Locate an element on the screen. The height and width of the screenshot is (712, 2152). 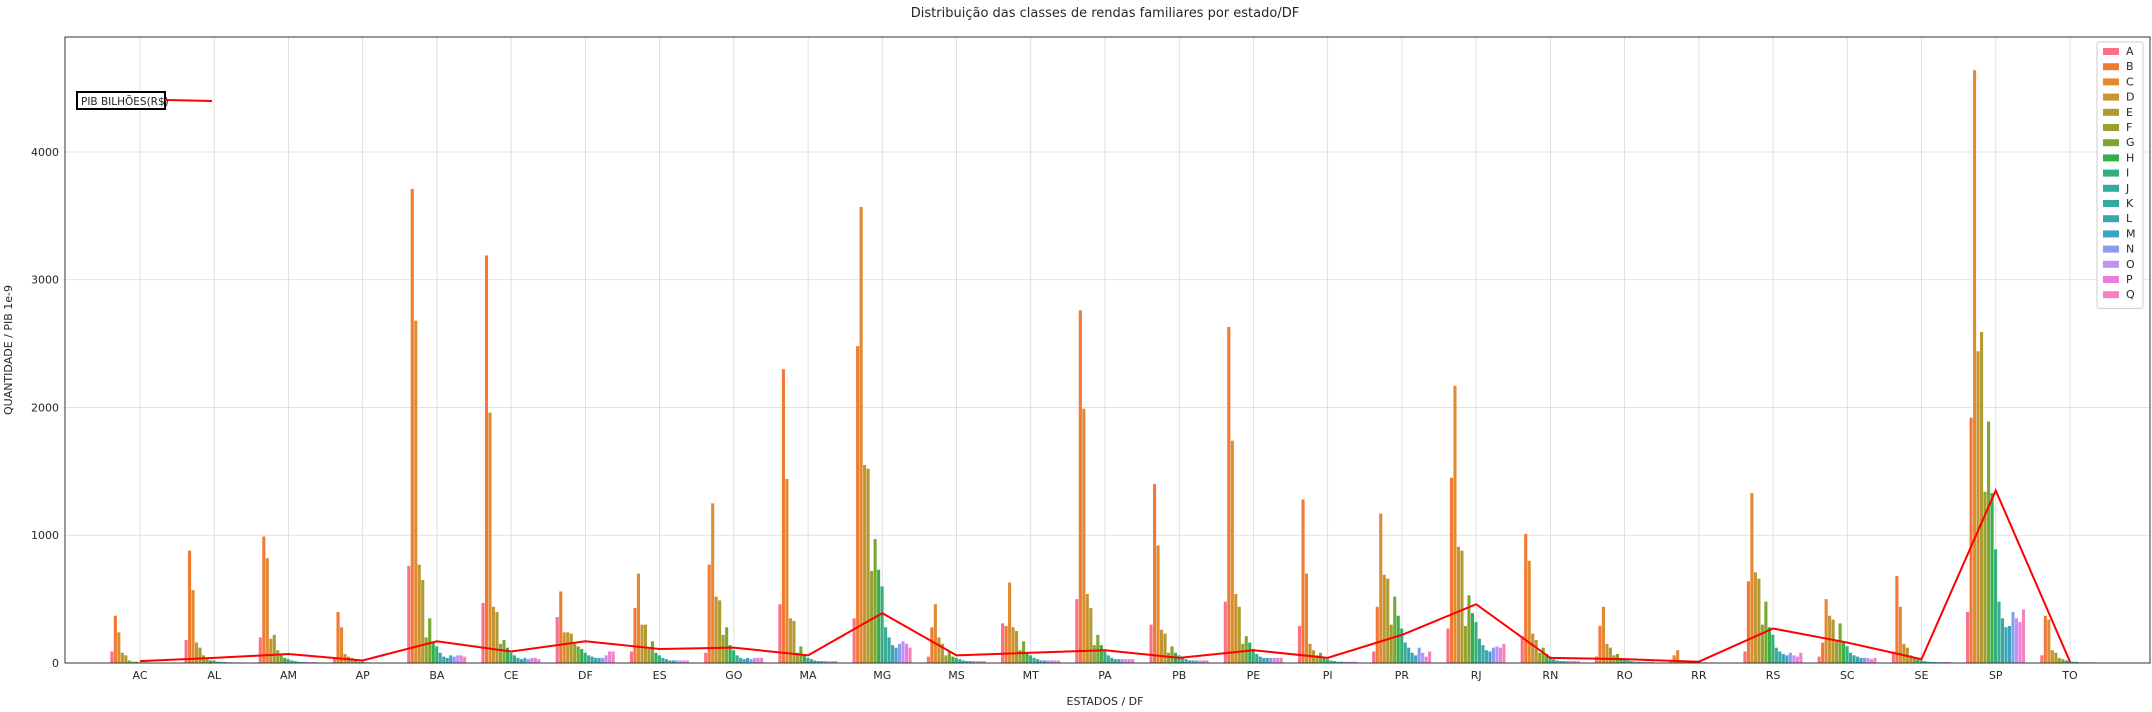
bar-P-PA is located at coordinates (1129, 661).